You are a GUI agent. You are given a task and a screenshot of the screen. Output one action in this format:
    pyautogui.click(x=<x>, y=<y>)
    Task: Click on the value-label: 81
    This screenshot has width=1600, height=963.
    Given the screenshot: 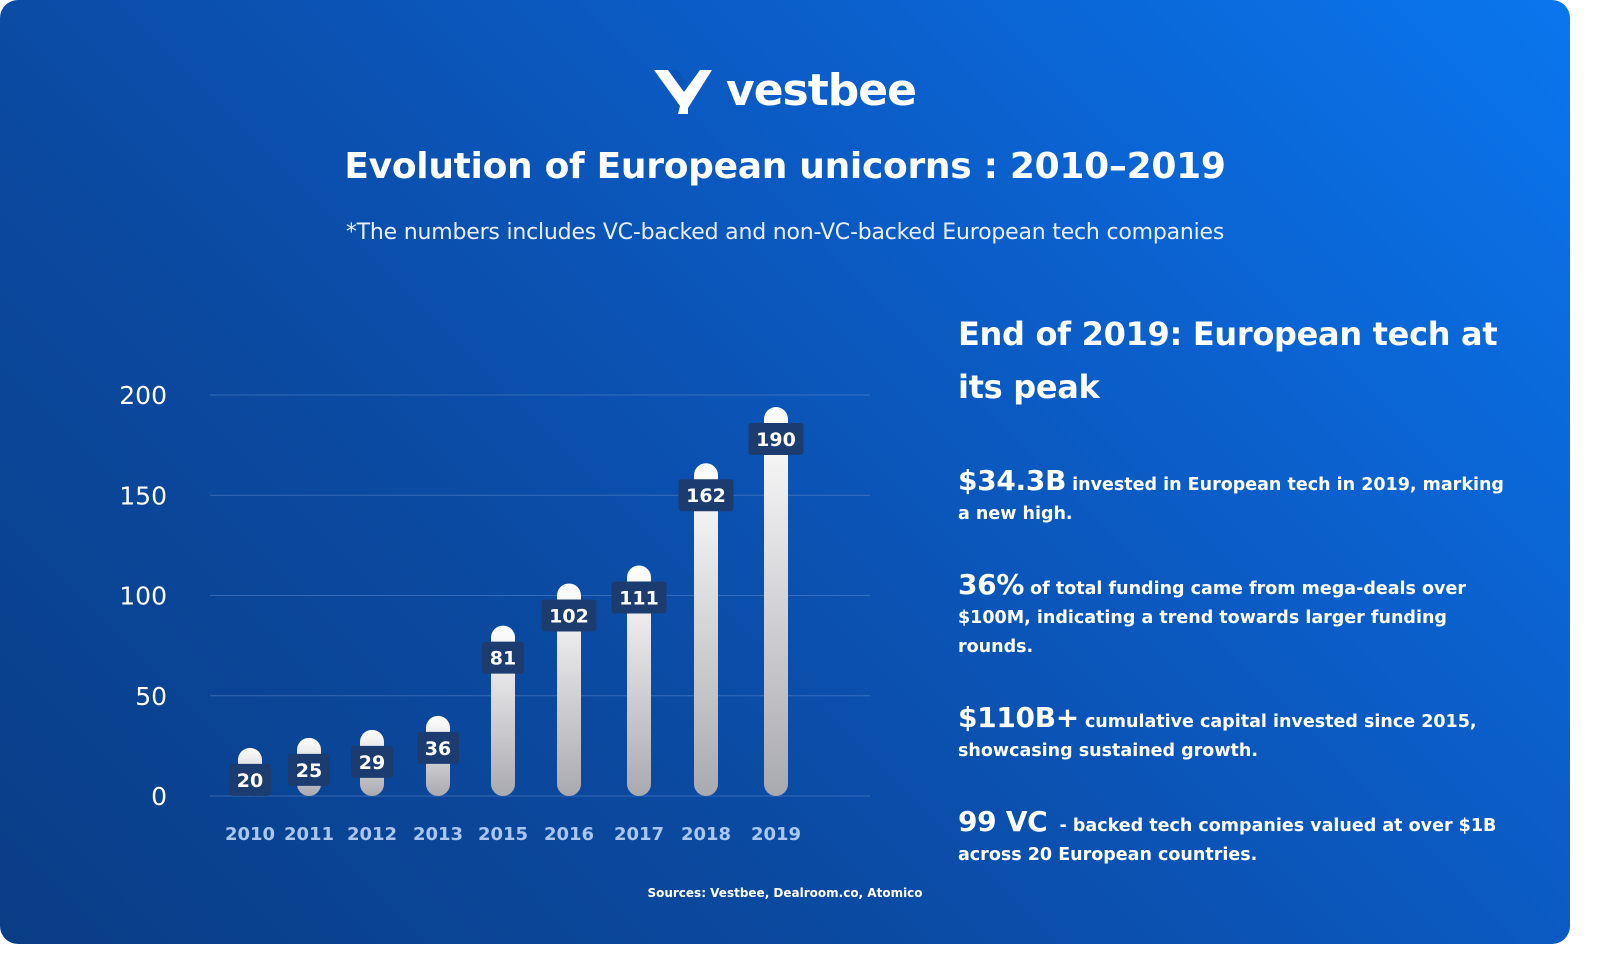 What is the action you would take?
    pyautogui.click(x=503, y=659)
    